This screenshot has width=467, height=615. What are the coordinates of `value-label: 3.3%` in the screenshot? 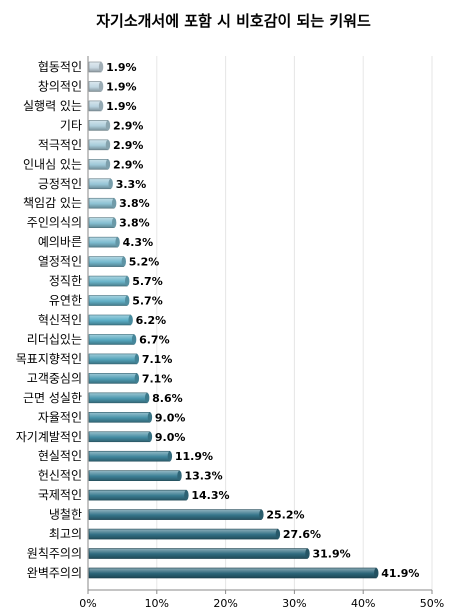 It's located at (131, 184).